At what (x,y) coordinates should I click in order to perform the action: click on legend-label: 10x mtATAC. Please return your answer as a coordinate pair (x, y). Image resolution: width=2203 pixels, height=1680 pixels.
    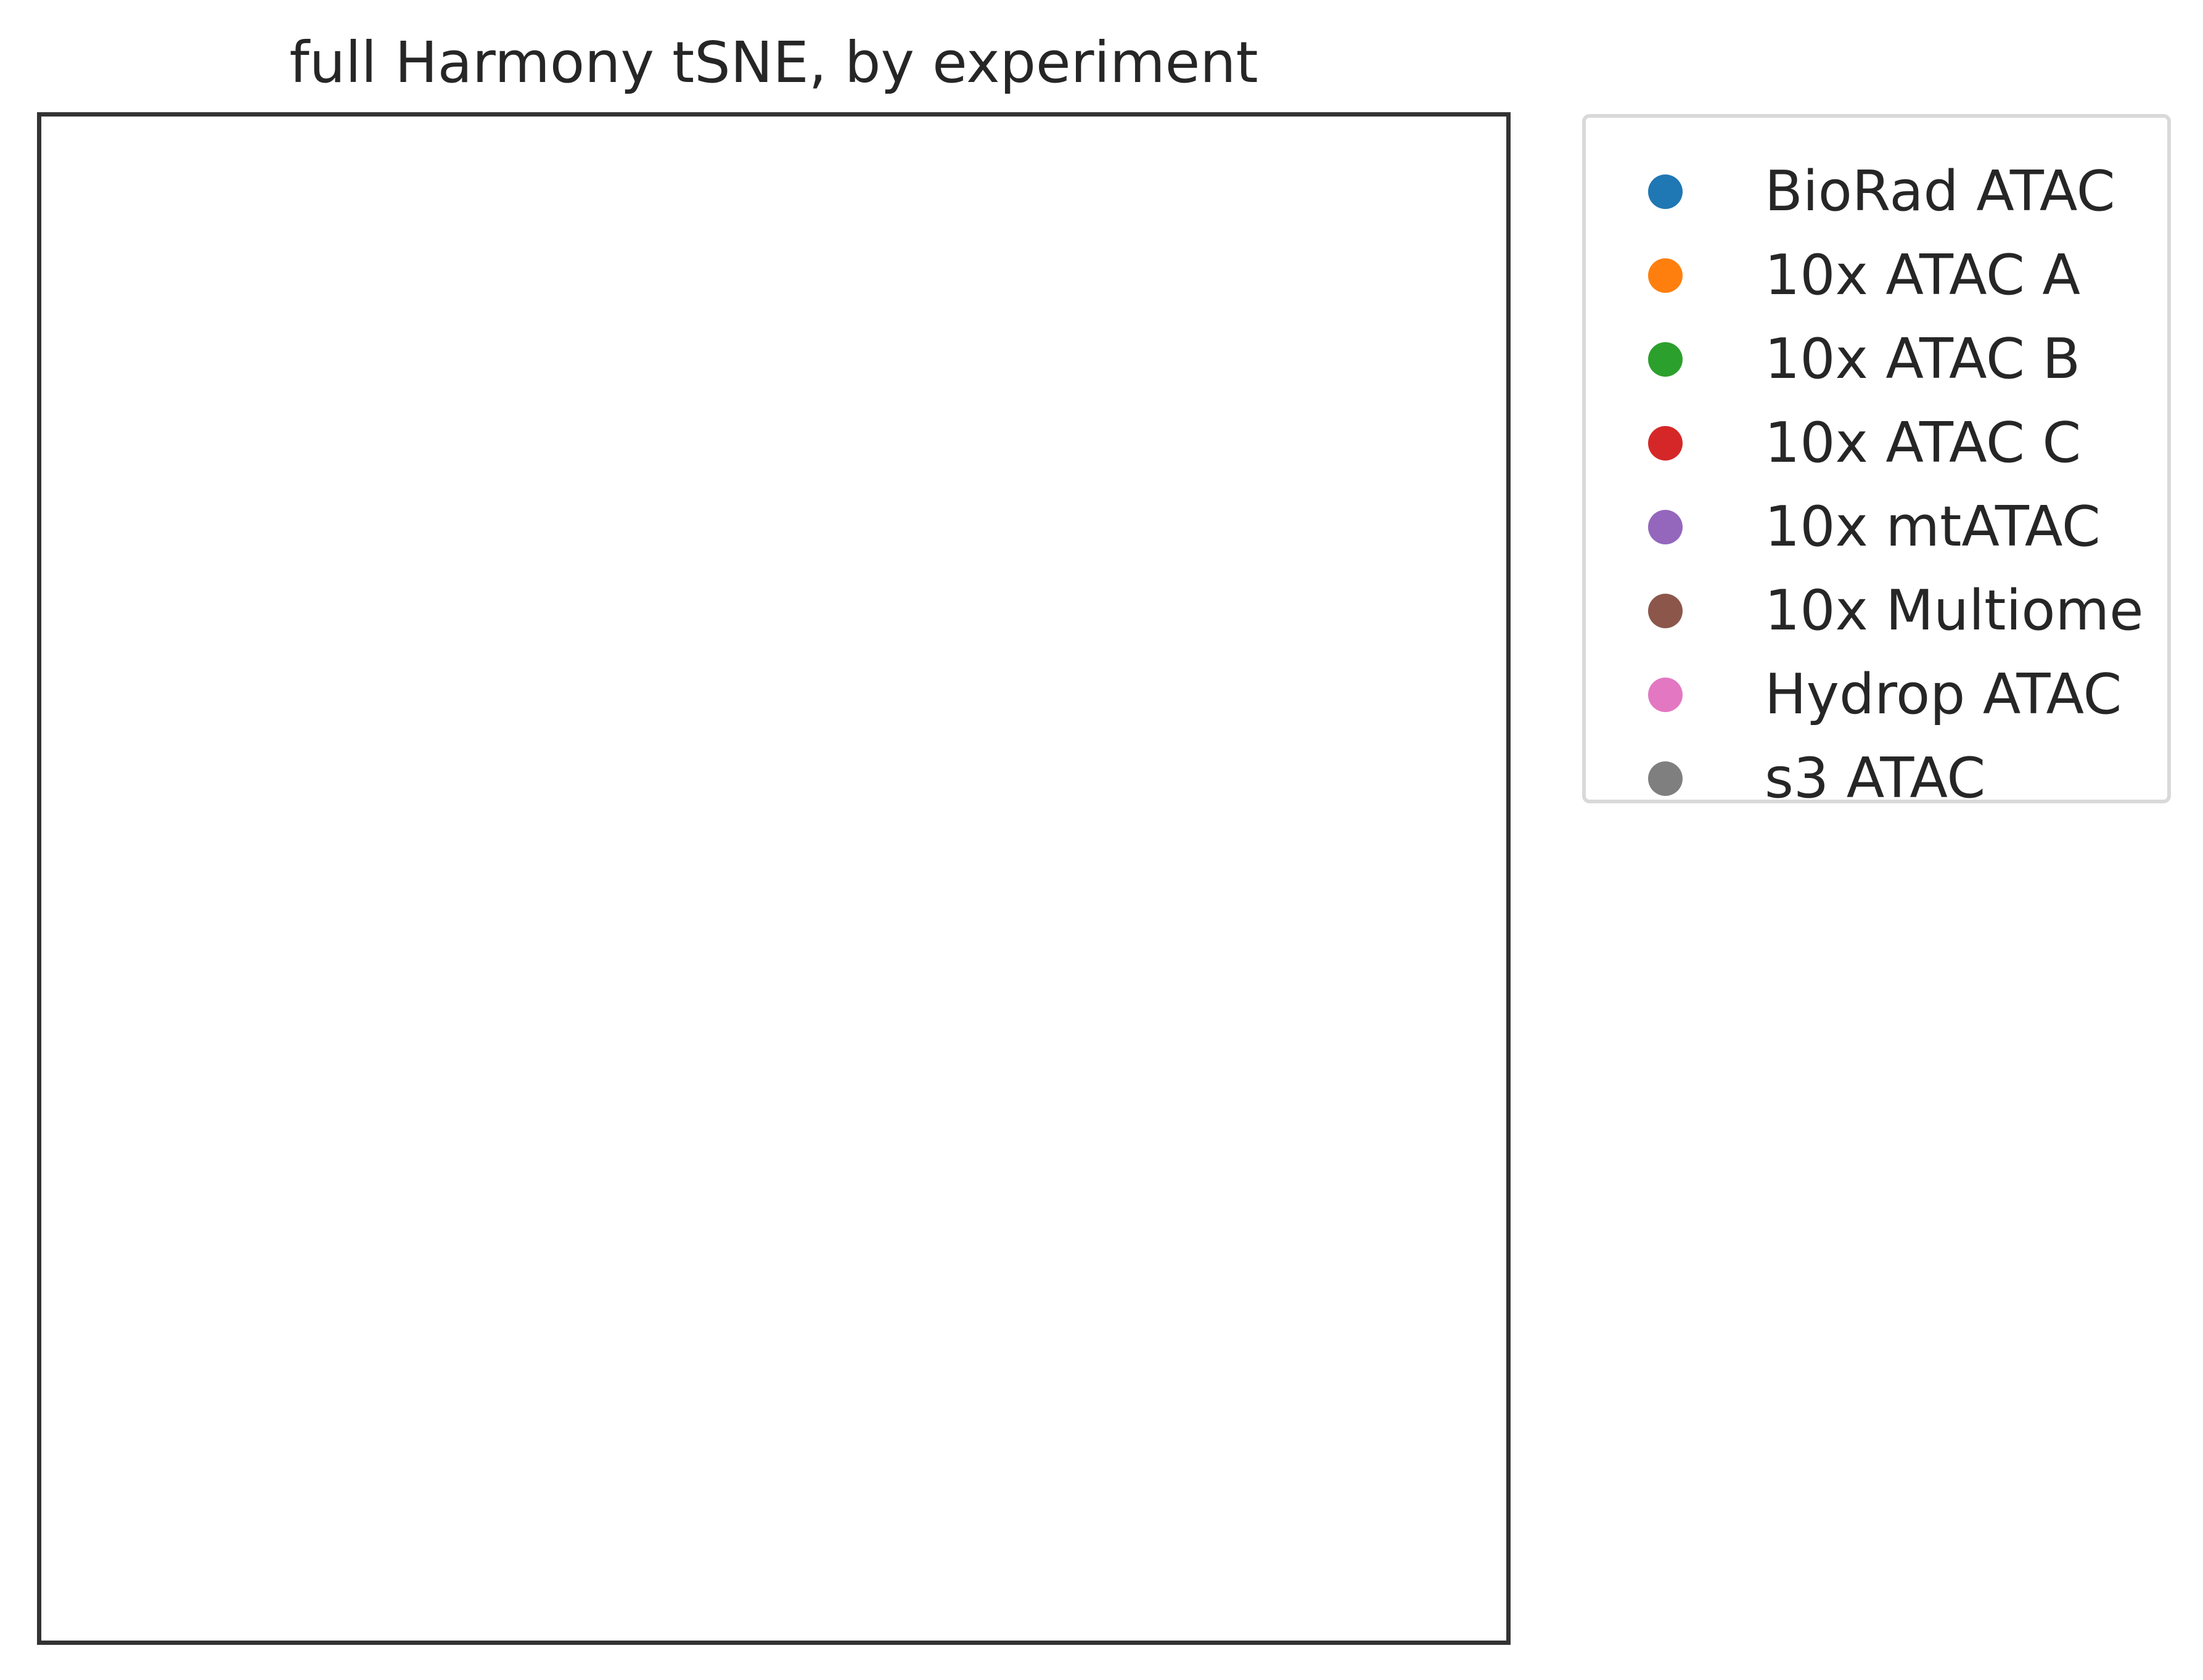
    Looking at the image, I should click on (1933, 526).